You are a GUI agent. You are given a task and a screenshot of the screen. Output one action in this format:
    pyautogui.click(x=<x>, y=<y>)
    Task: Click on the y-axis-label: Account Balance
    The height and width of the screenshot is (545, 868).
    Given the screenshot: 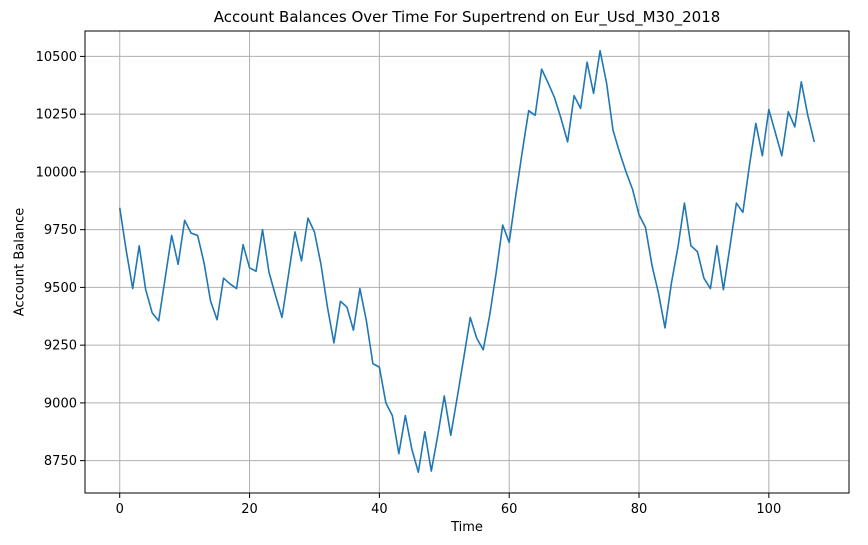 What is the action you would take?
    pyautogui.click(x=20, y=262)
    